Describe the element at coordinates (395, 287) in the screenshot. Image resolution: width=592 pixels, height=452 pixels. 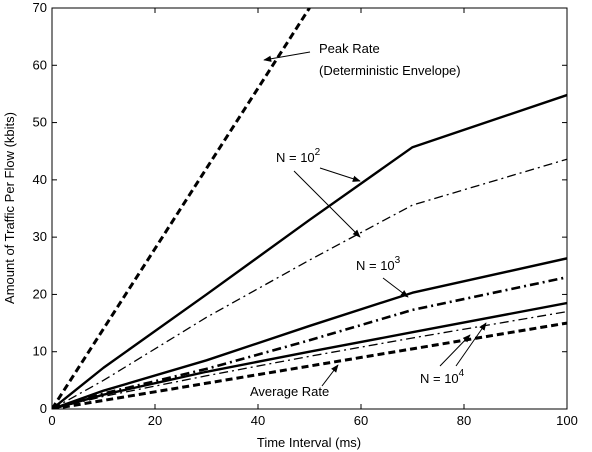
I see `annotation-n1000-arrow` at that location.